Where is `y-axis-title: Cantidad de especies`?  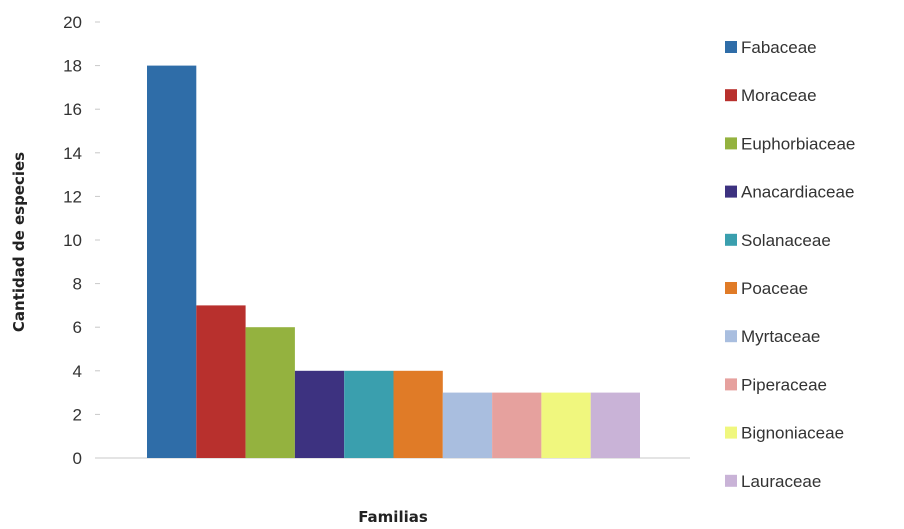 y-axis-title: Cantidad de especies is located at coordinates (19, 242).